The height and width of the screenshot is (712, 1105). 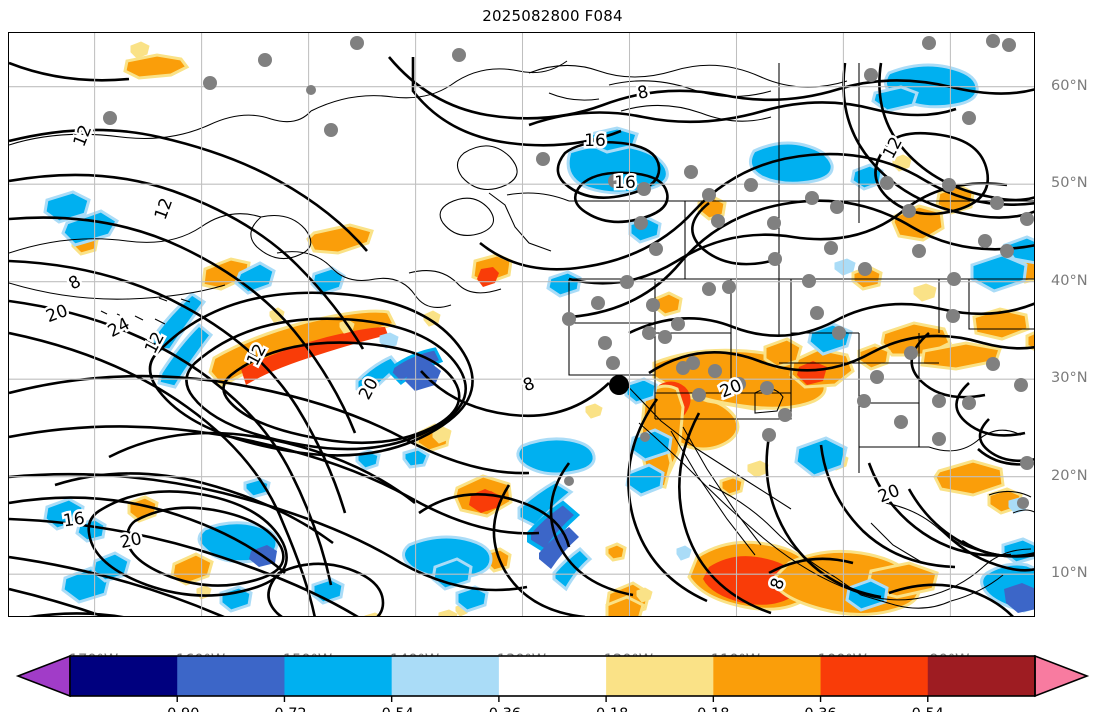 I want to click on lat-label-1: 50°N, so click(x=1069, y=183).